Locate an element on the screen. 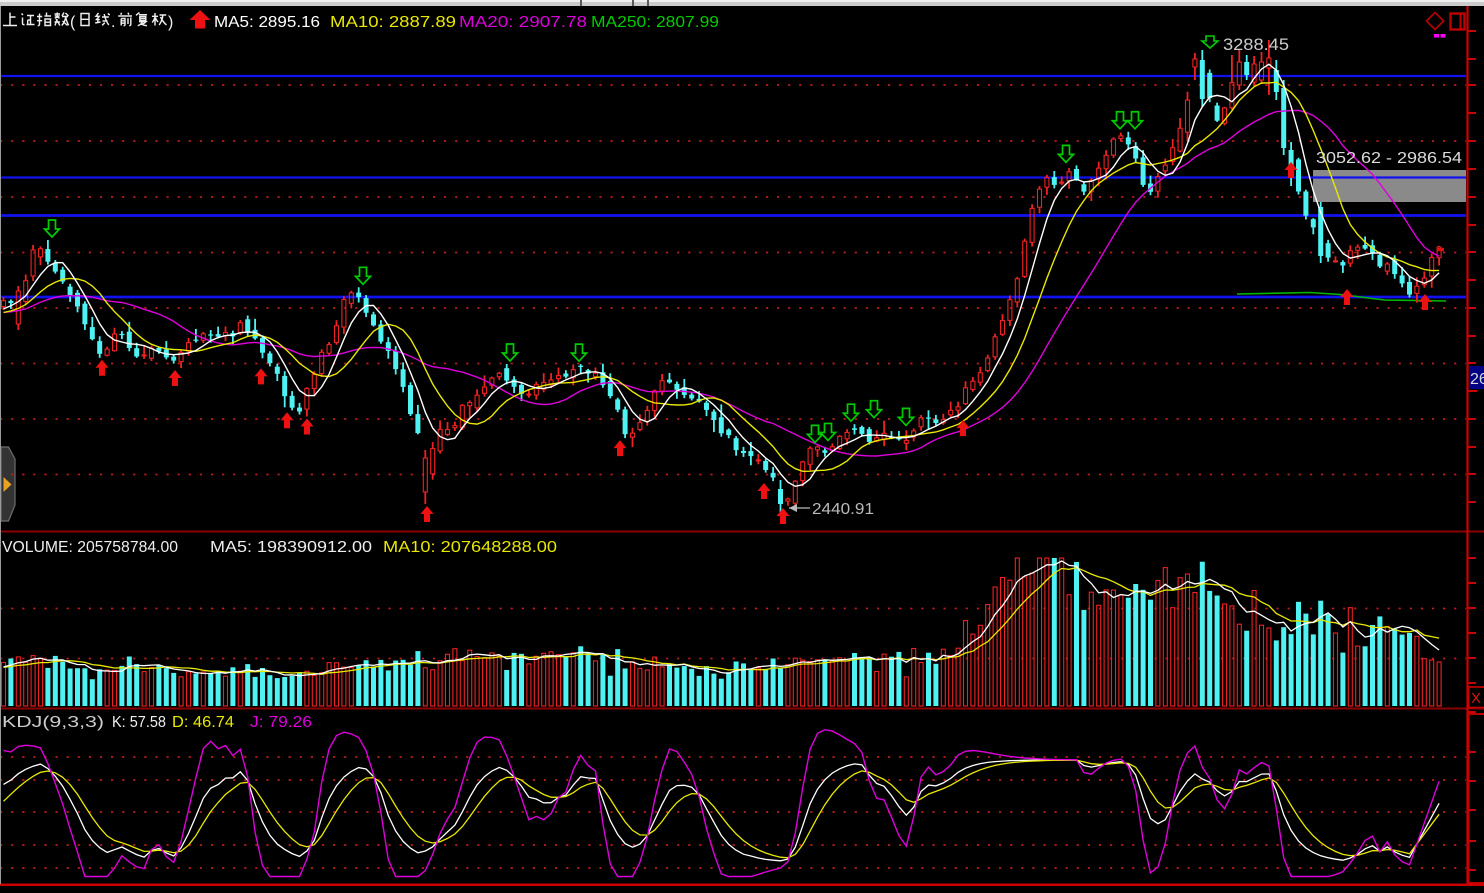 The height and width of the screenshot is (893, 1484). svg-text: 26 is located at coordinates (1477, 379).